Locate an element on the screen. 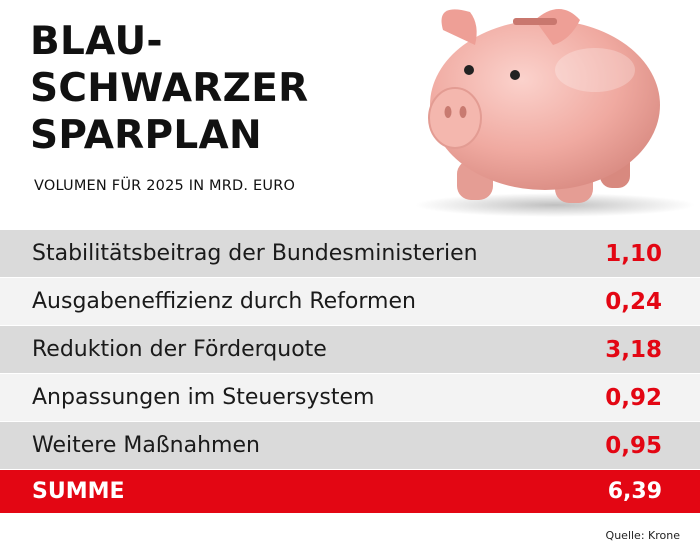 This screenshot has width=700, height=555. row-value: 1,10 is located at coordinates (633, 253).